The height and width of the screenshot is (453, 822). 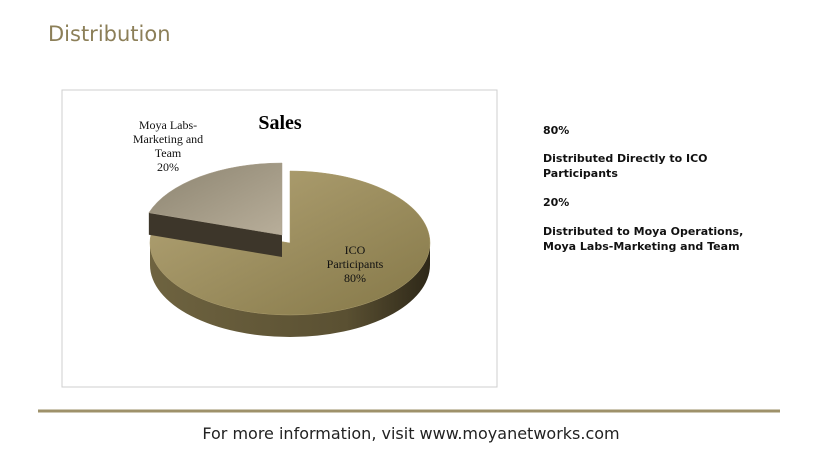 What do you see at coordinates (625, 166) in the screenshot?
I see `note-text: Distributed Directly to ICO Participants` at bounding box center [625, 166].